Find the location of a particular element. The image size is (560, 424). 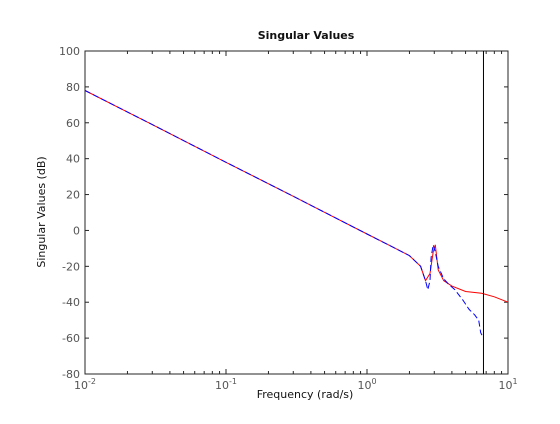

y-tick-label: -60 is located at coordinates (71, 338).